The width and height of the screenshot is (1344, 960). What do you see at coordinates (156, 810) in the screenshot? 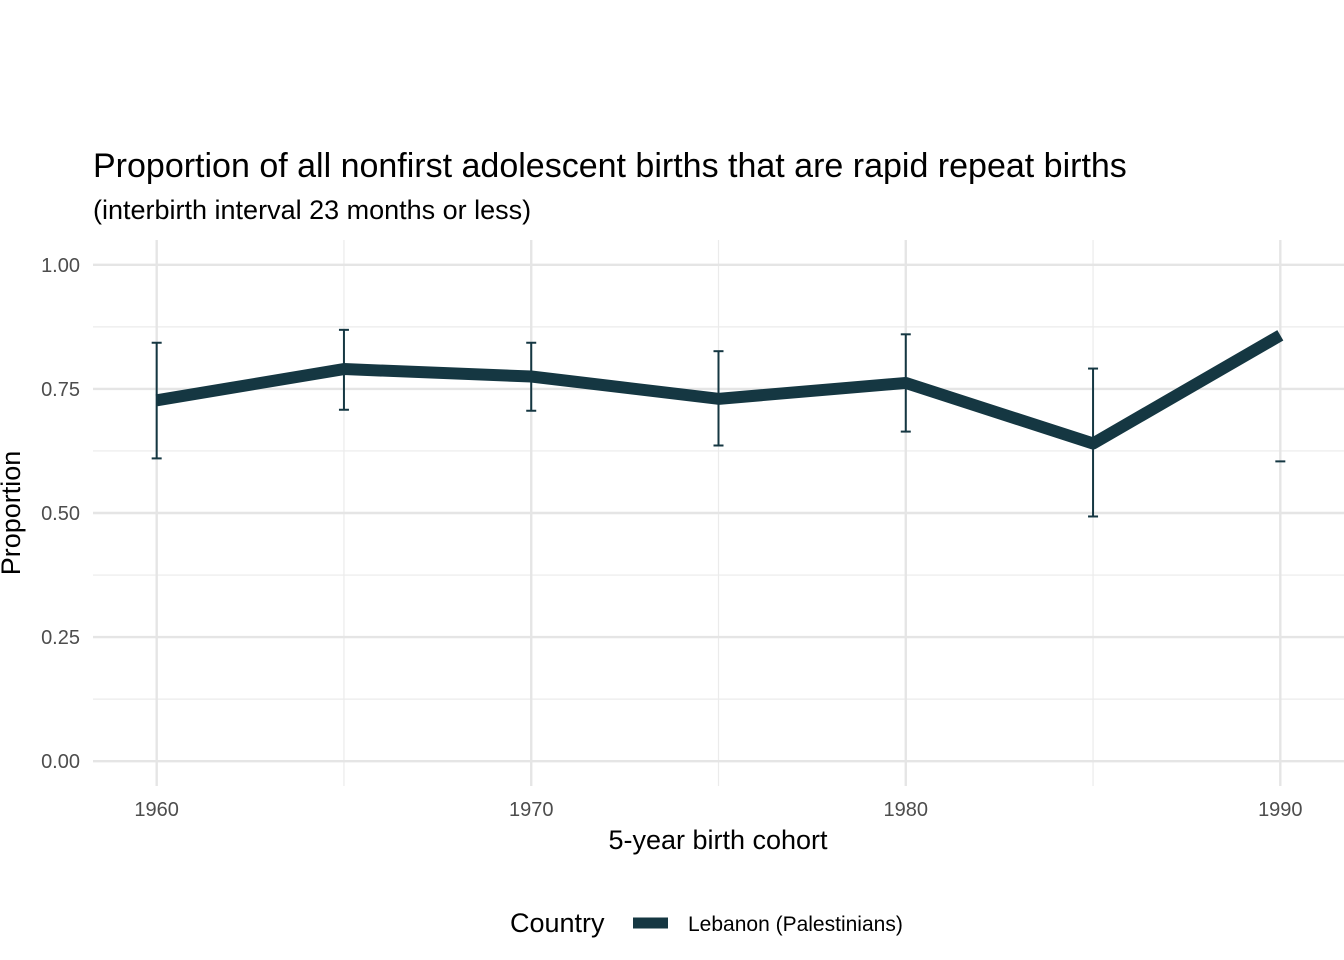
I see `x-tick-label: 1960` at bounding box center [156, 810].